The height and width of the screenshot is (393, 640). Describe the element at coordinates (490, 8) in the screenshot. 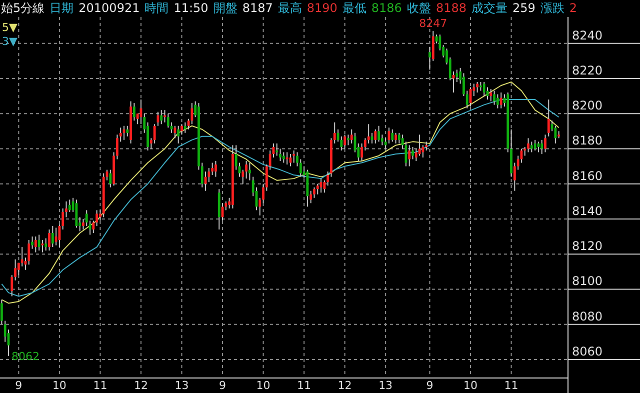

I see `text: 成交量` at that location.